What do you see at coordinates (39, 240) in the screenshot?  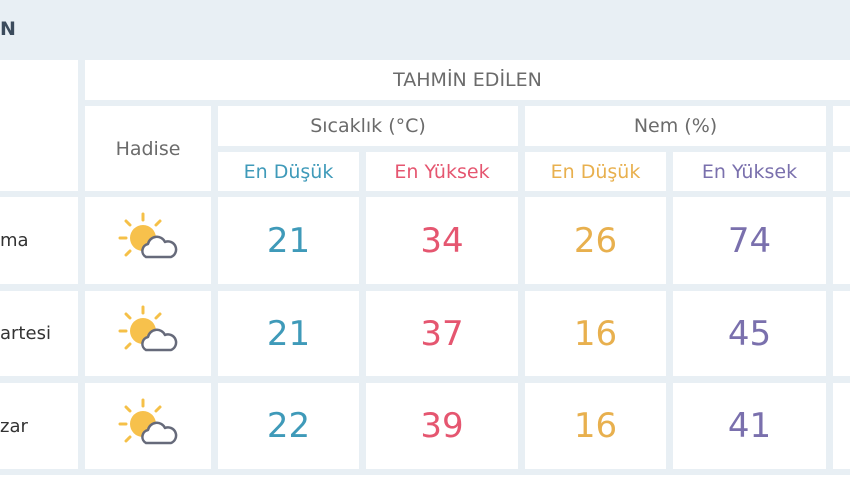 I see `table-row-day: ma` at bounding box center [39, 240].